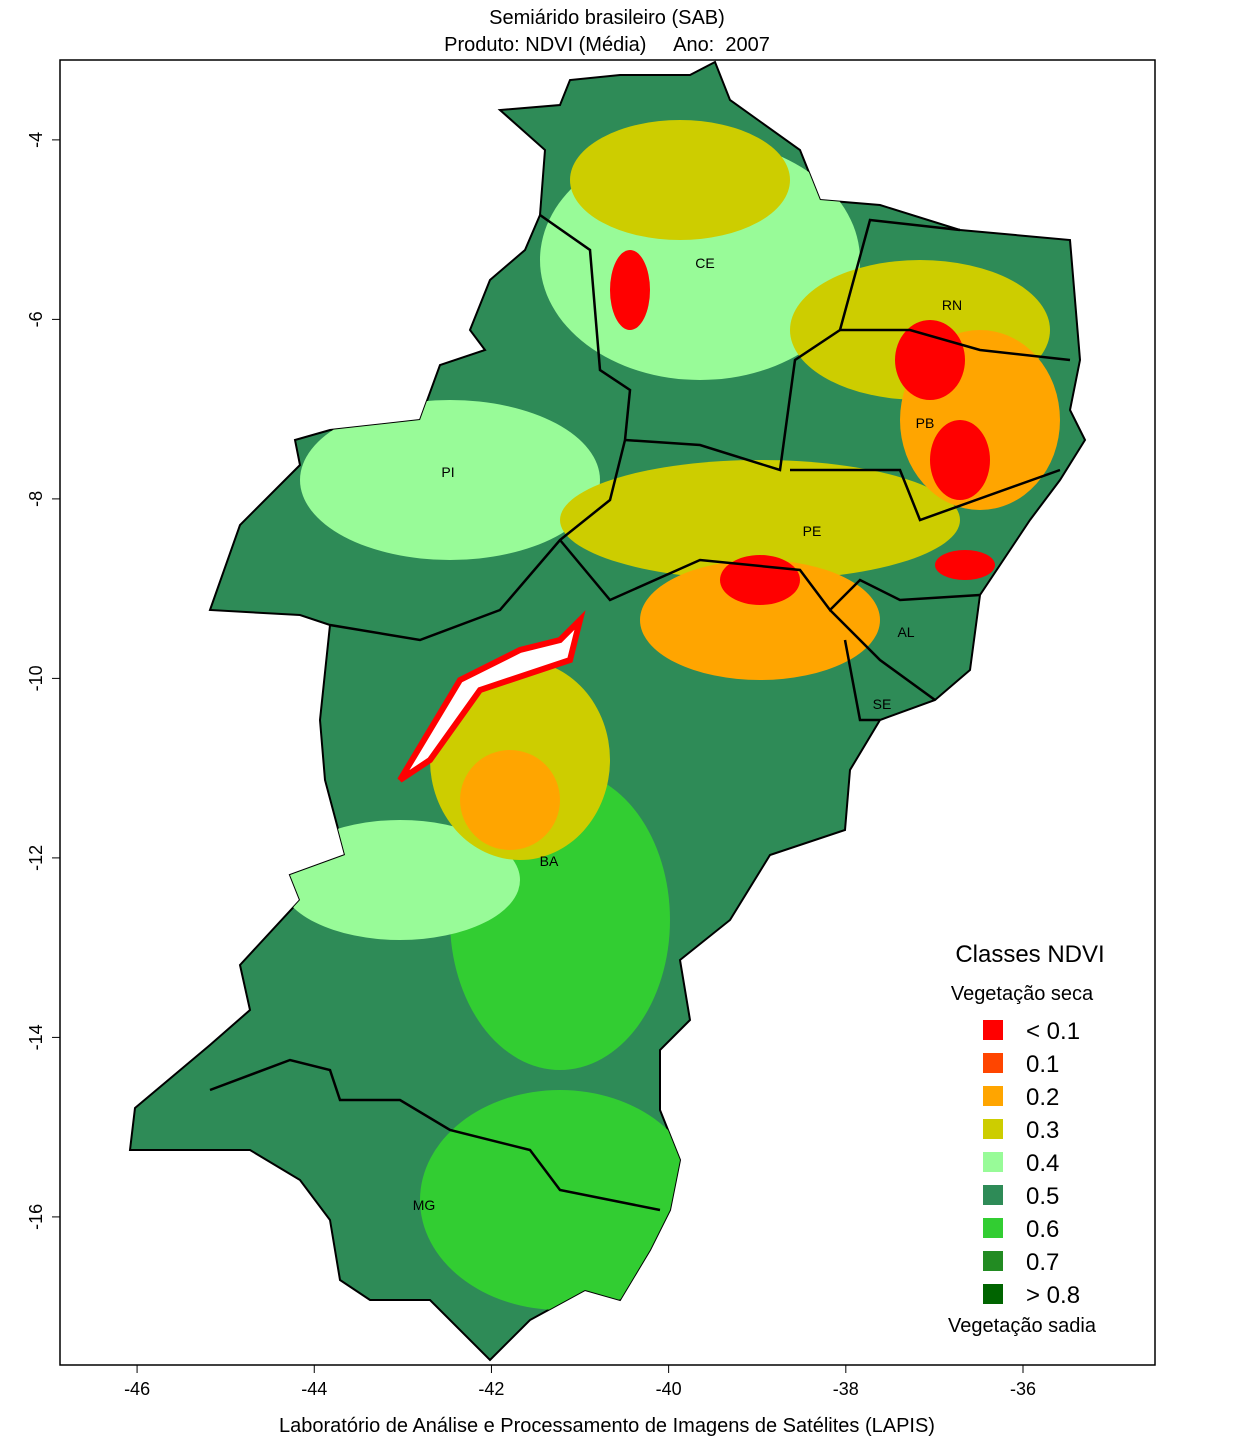 The image size is (1240, 1440). What do you see at coordinates (447, 472) in the screenshot?
I see `state-label: PI` at bounding box center [447, 472].